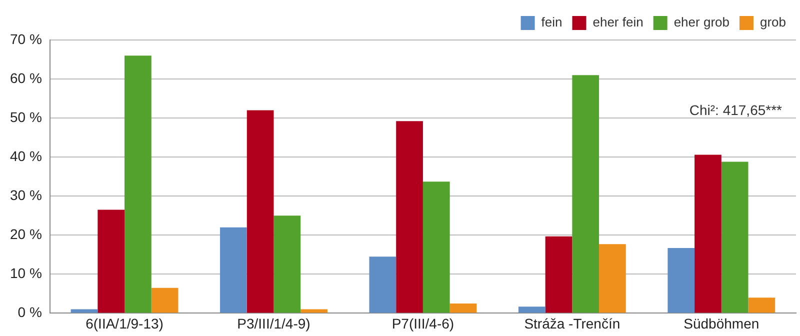 This screenshot has width=800, height=336. Describe the element at coordinates (26, 38) in the screenshot. I see `y-tick-label: 70 %` at that location.